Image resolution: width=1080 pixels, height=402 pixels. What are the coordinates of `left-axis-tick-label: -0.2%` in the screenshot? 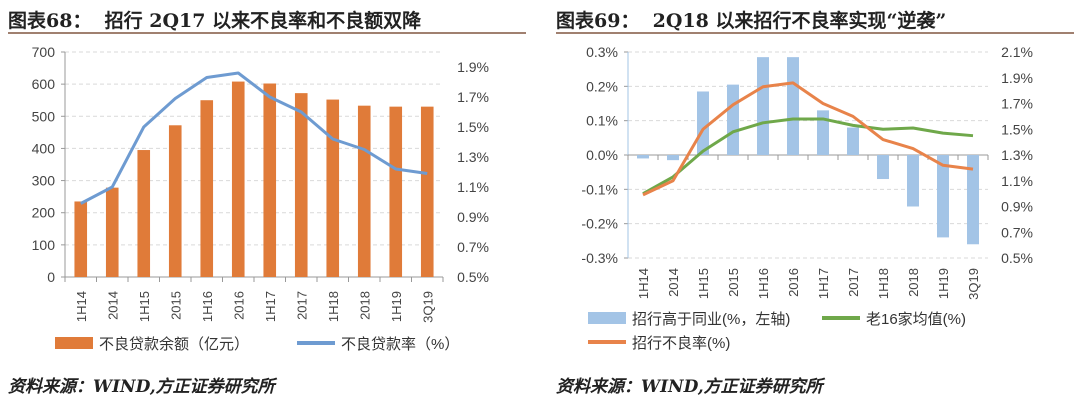 It's located at (599, 224).